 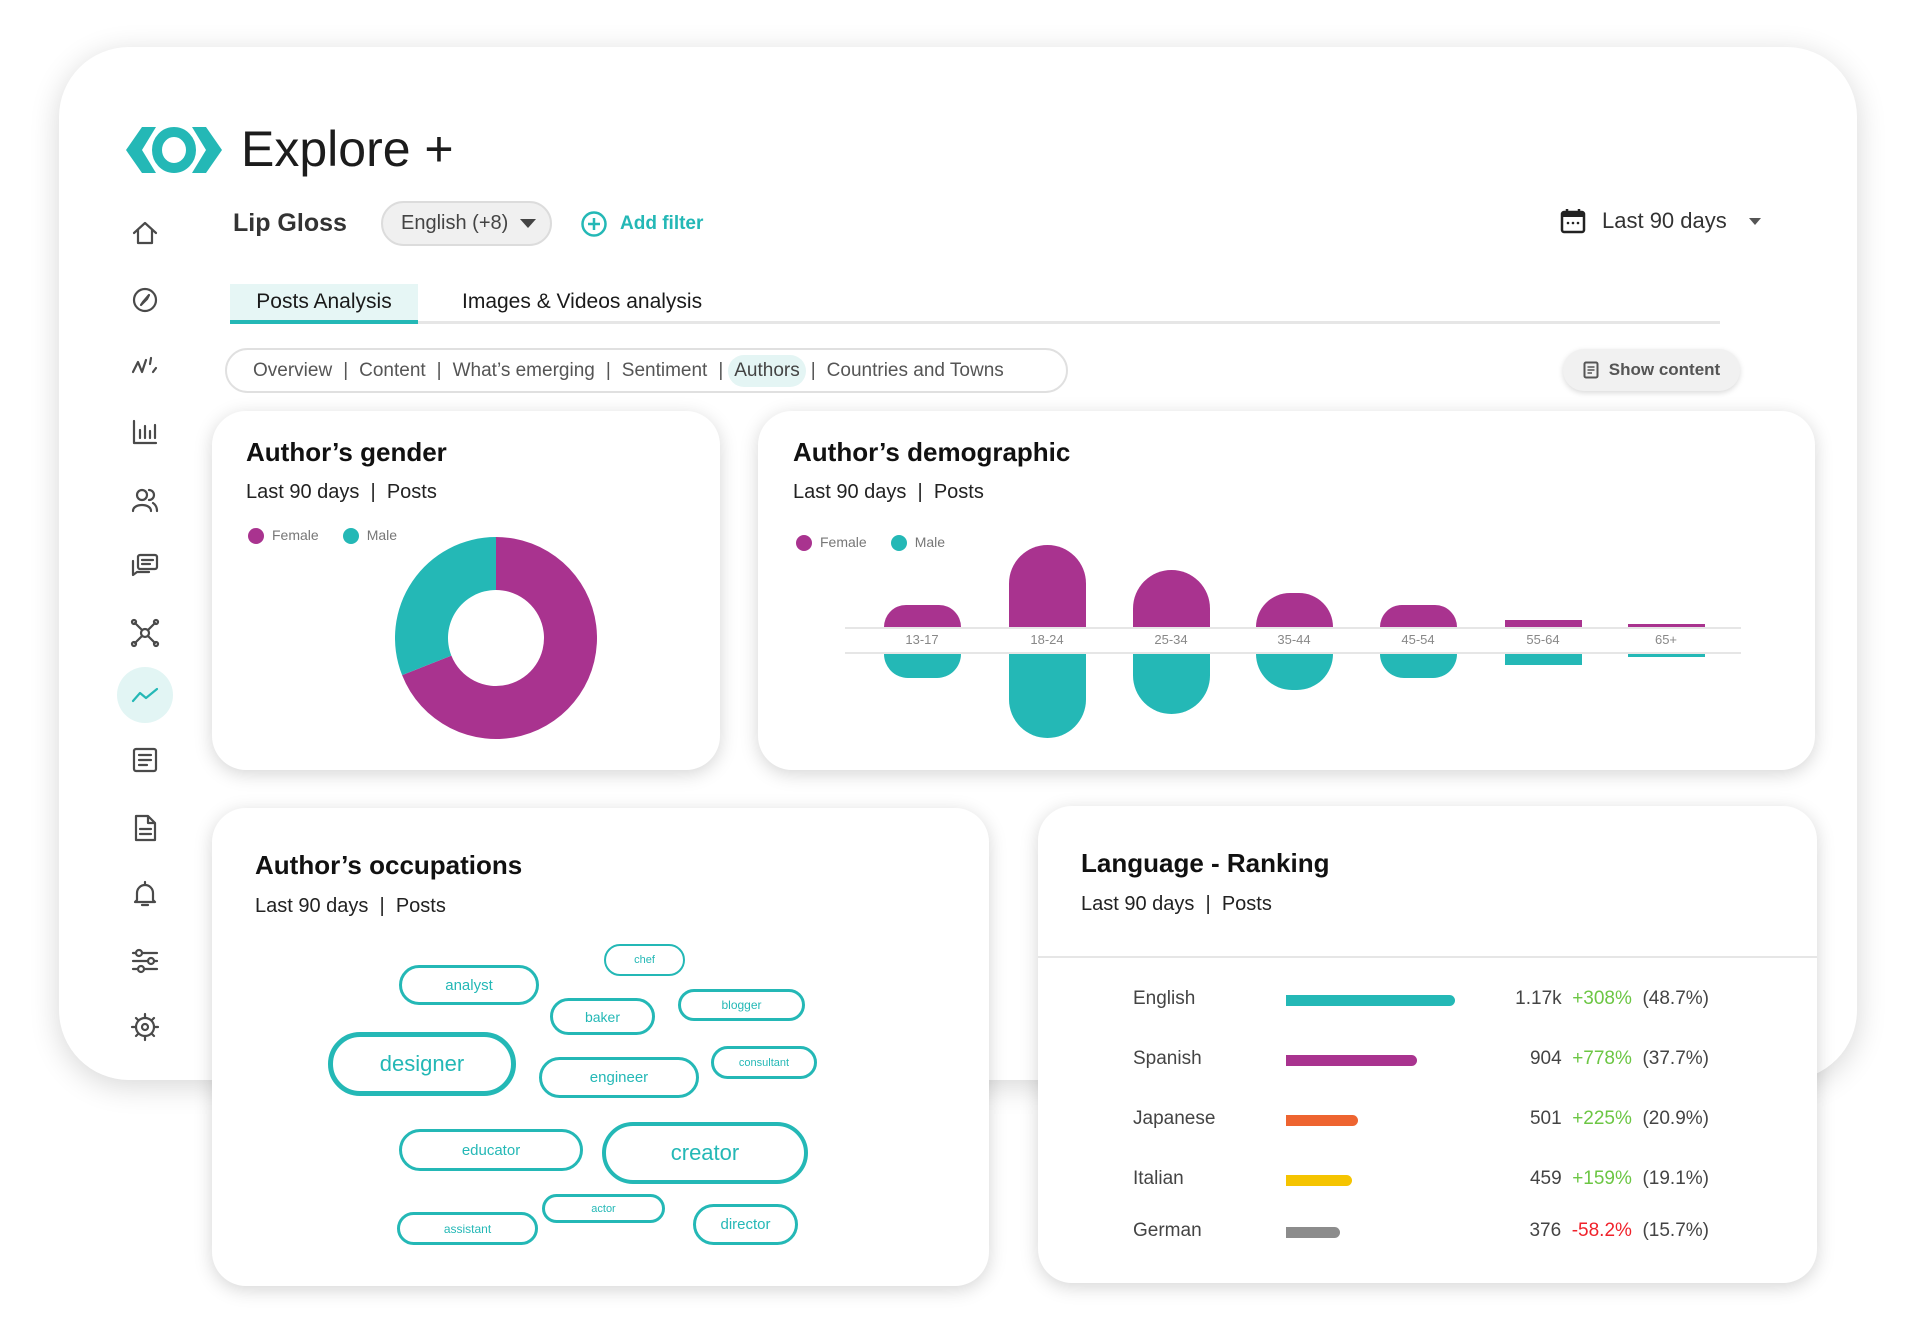 What do you see at coordinates (1602, 1178) in the screenshot?
I see `language-change: +159%` at bounding box center [1602, 1178].